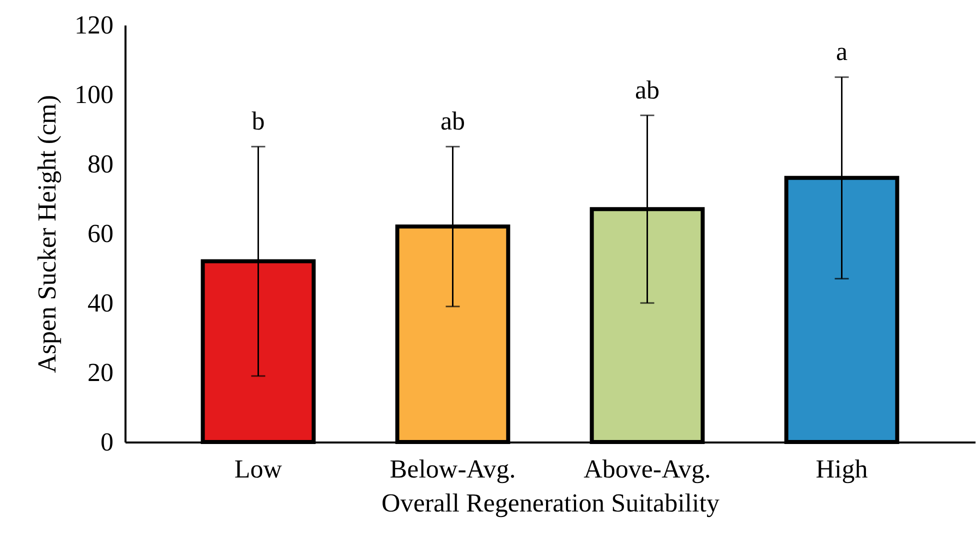  I want to click on x-tick-label: Low, so click(258, 469).